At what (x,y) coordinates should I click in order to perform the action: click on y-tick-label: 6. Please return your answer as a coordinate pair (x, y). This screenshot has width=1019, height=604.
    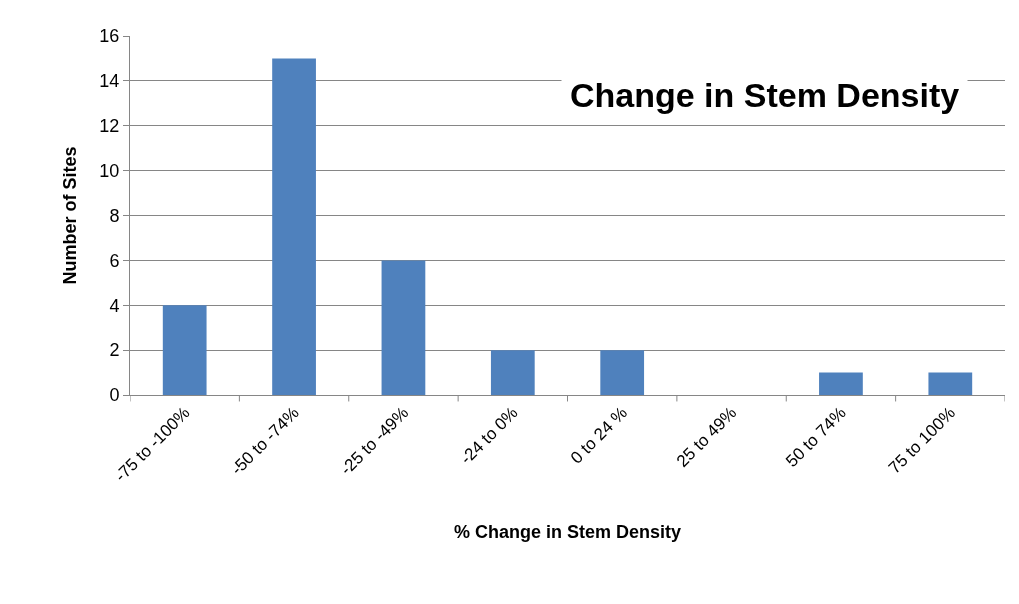
    Looking at the image, I should click on (114, 260).